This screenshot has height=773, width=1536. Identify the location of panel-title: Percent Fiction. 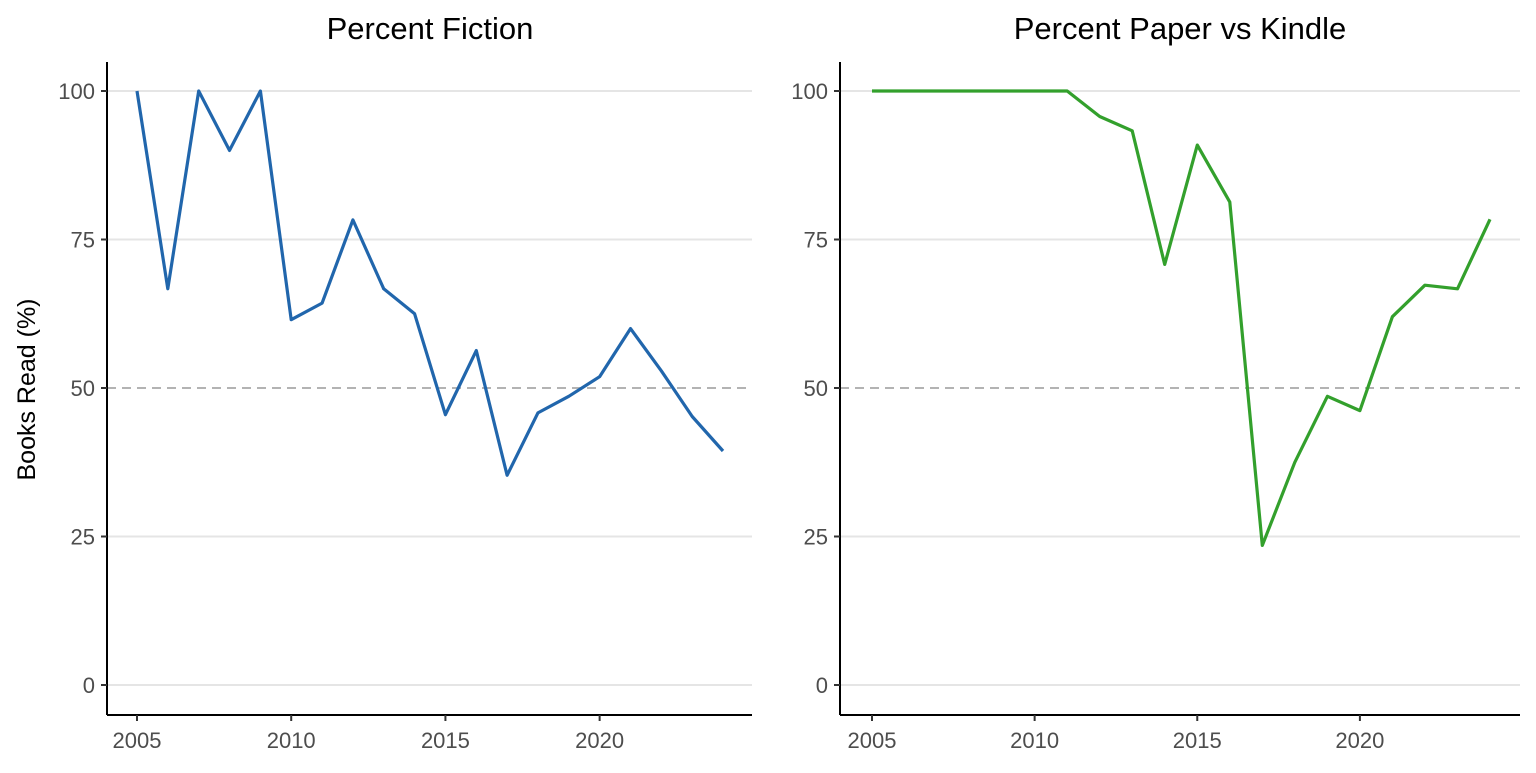
(430, 28).